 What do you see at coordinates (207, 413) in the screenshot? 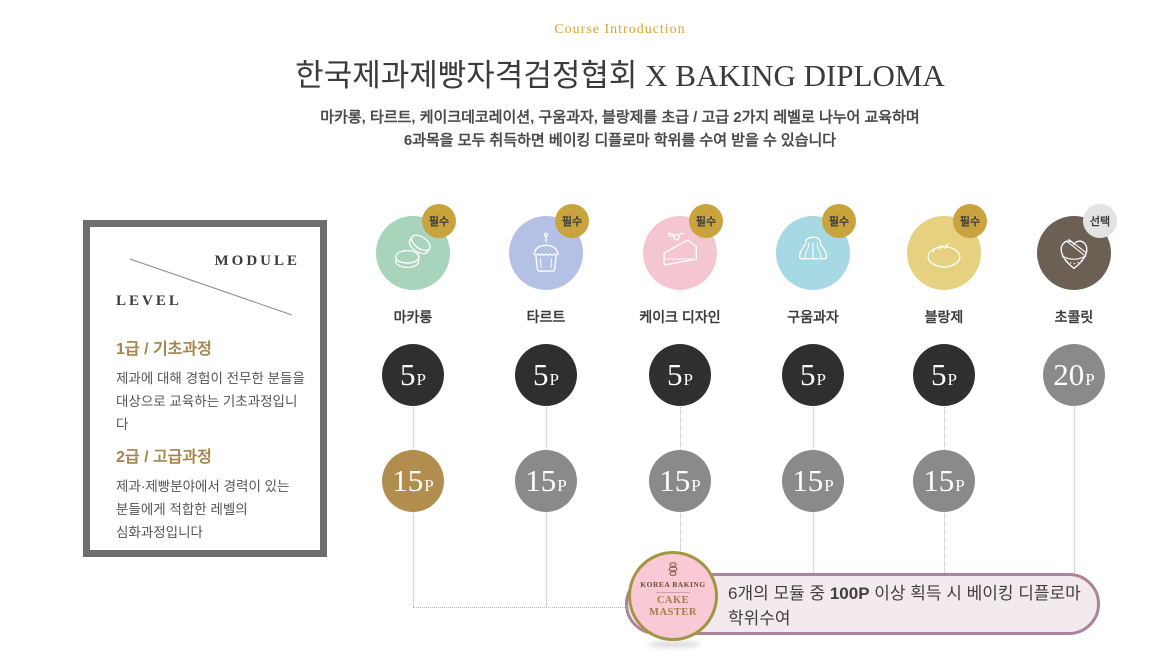
I see `level-1-text: 대상으로 교육하는 기초과정입니다` at bounding box center [207, 413].